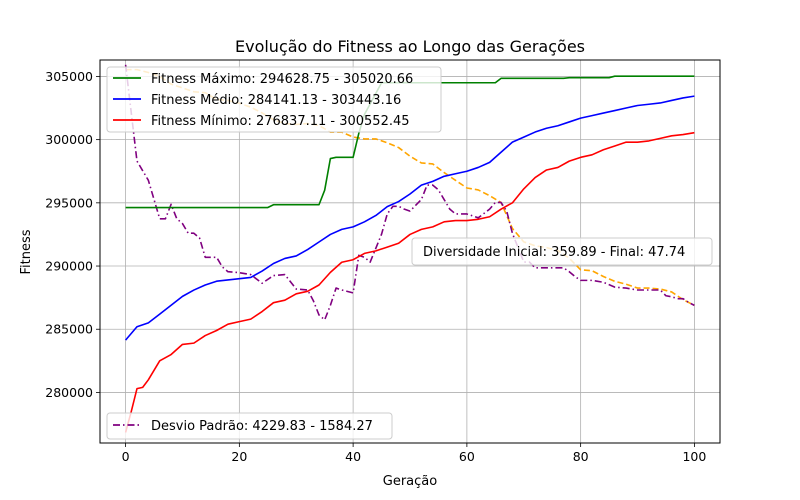 The width and height of the screenshot is (800, 500). Describe the element at coordinates (694, 456) in the screenshot. I see `x-tick-label: 100` at that location.